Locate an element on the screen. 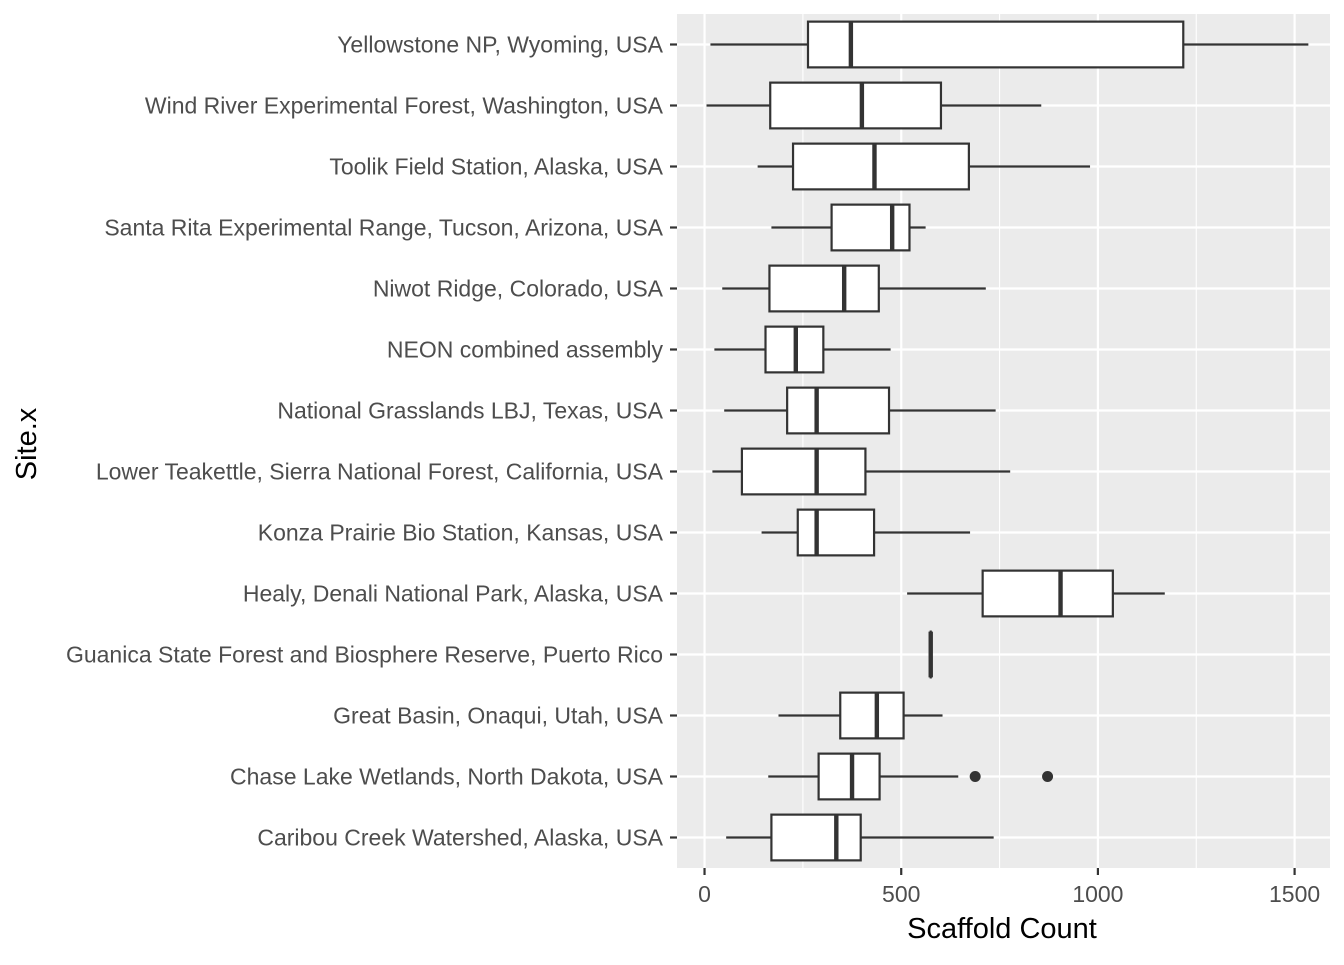 Image resolution: width=1344 pixels, height=965 pixels. y-tick-label: Yellowstone NP, Wyoming, USA is located at coordinates (500, 45).